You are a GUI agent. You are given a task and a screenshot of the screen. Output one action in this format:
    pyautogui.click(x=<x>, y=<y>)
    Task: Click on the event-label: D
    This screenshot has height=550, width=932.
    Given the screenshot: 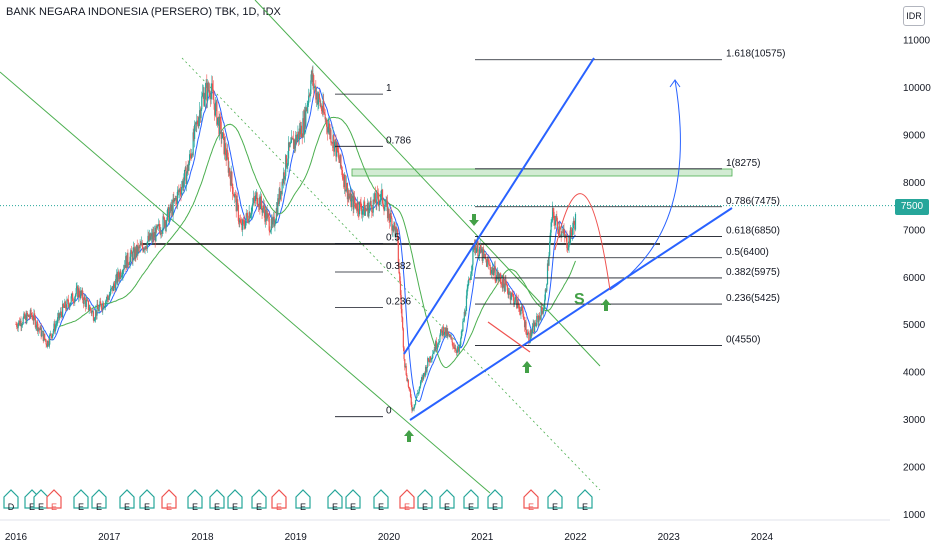 What is the action you would take?
    pyautogui.click(x=11, y=507)
    